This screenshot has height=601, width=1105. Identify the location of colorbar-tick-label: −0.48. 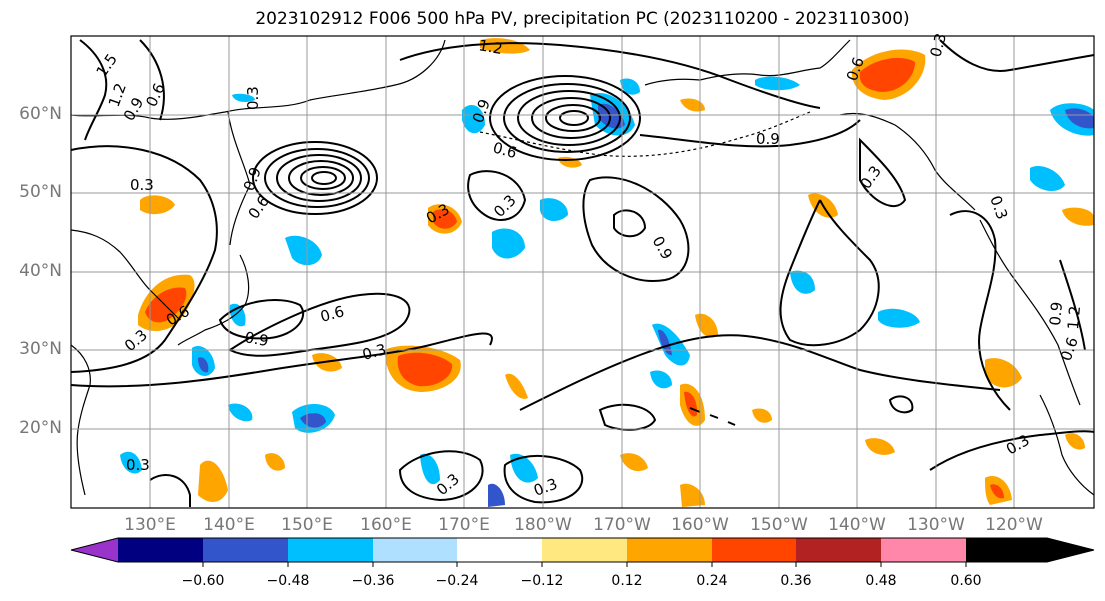
(288, 581).